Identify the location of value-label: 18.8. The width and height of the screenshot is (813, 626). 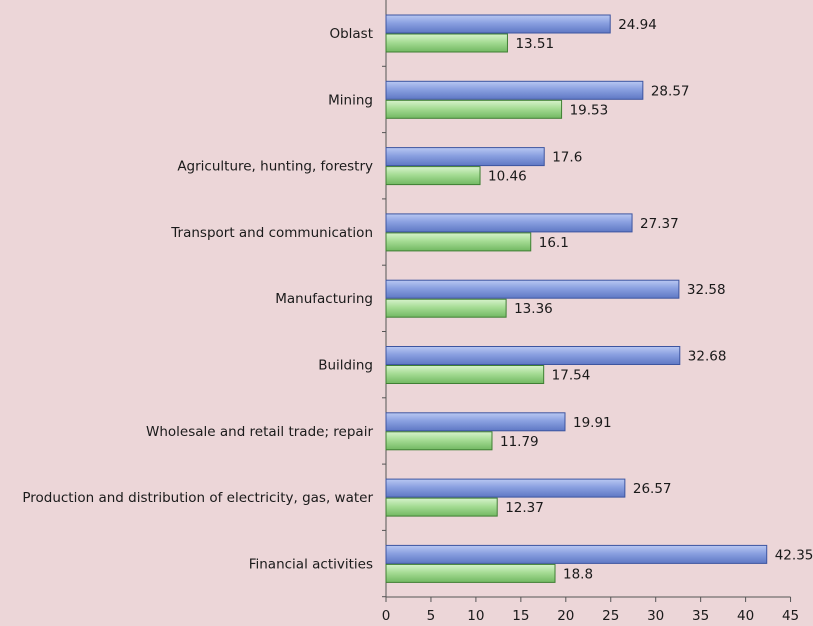
(578, 574).